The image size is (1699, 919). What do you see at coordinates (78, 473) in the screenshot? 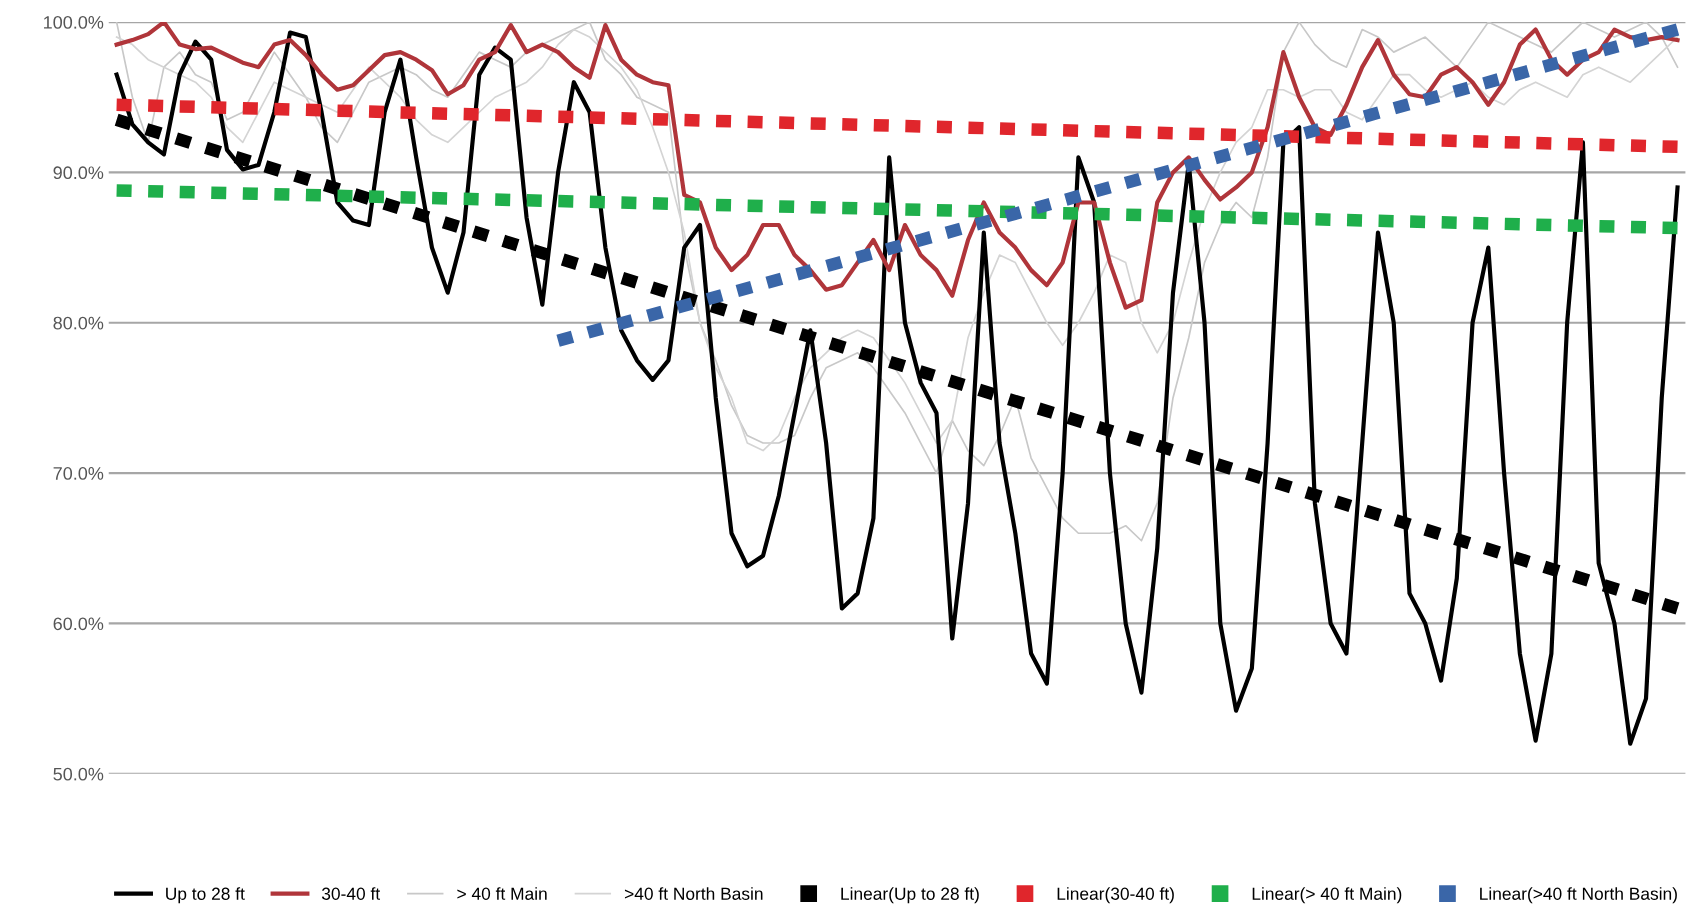
I see `y-tick-label: 70.0%` at bounding box center [78, 473].